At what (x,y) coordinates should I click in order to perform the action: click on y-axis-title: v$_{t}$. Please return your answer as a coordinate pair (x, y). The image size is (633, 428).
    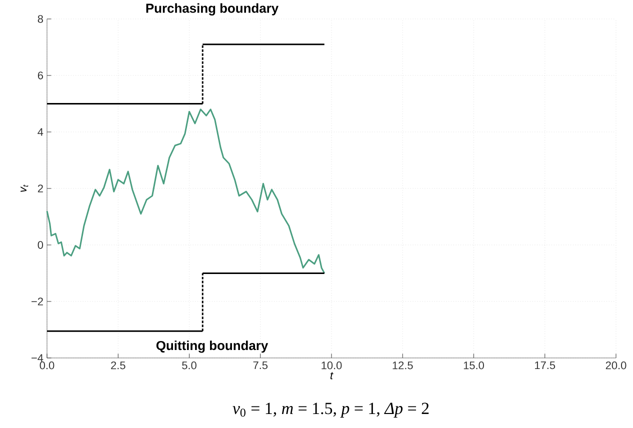
    Looking at the image, I should click on (24, 188).